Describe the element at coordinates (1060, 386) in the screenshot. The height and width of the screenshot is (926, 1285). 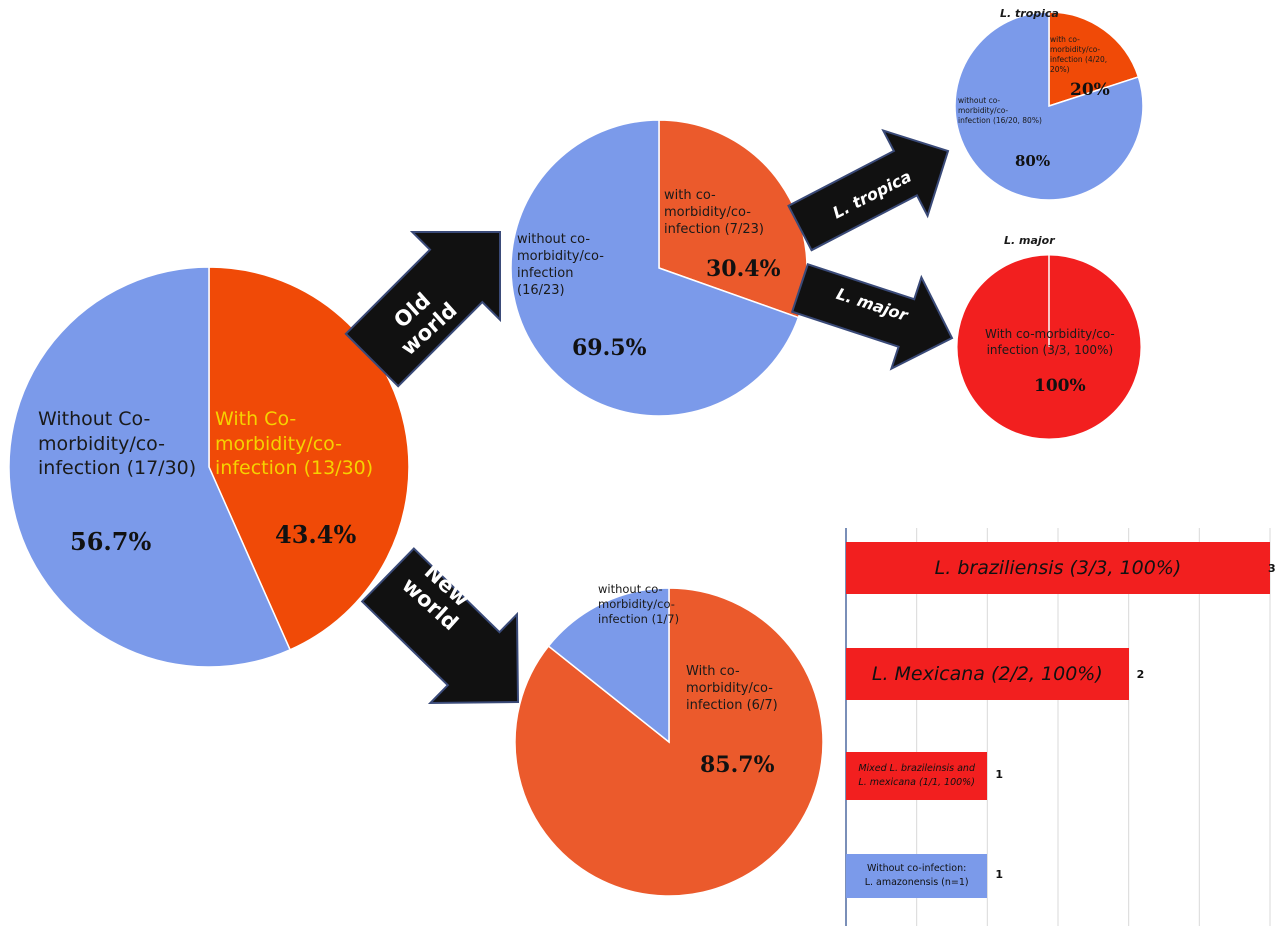
I see `major-pie-percent-with: 100%` at that location.